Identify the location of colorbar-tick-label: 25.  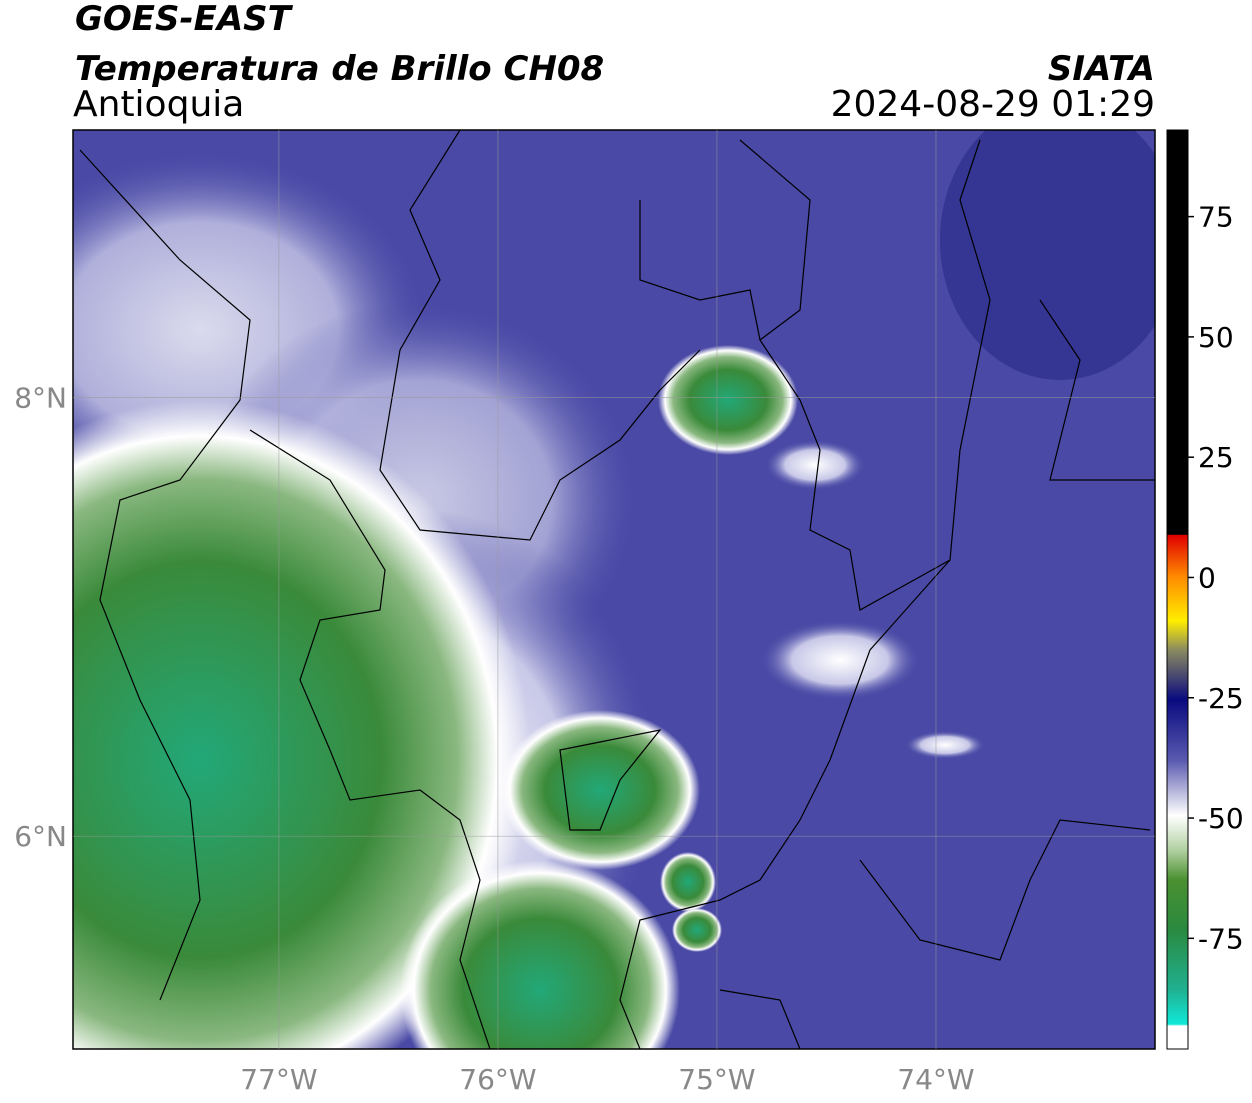
(1216, 457).